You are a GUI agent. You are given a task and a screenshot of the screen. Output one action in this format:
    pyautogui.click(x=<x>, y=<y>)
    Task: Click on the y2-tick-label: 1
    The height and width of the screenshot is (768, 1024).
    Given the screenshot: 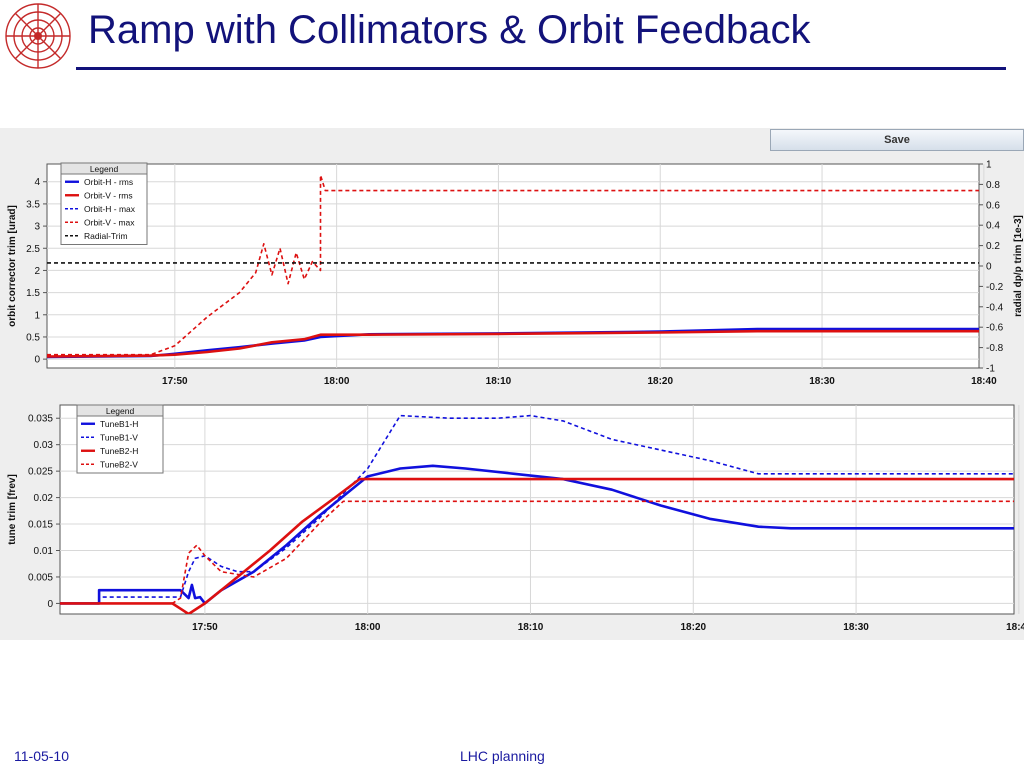 What is the action you would take?
    pyautogui.click(x=989, y=165)
    